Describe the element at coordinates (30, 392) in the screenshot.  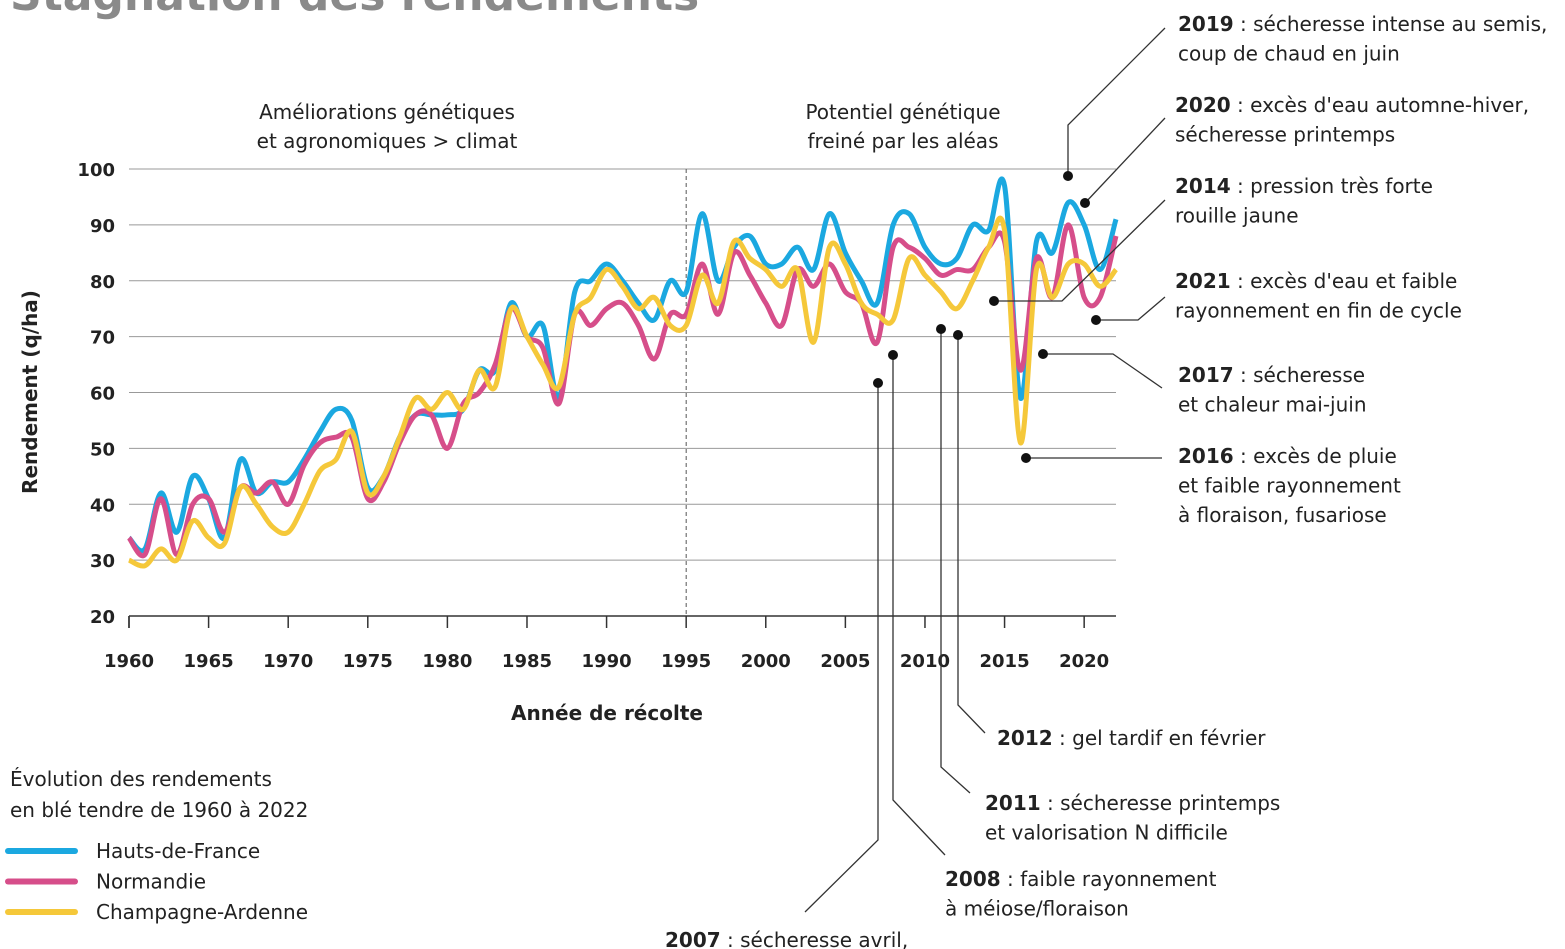
I see `y-axis-label: Rendement (q/ha)` at that location.